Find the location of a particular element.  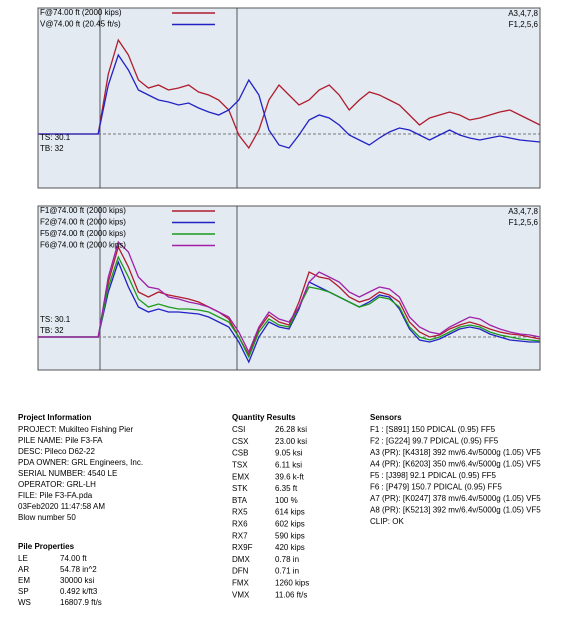

info-row: FILE: Pile F3-FA.pda is located at coordinates (55, 495).